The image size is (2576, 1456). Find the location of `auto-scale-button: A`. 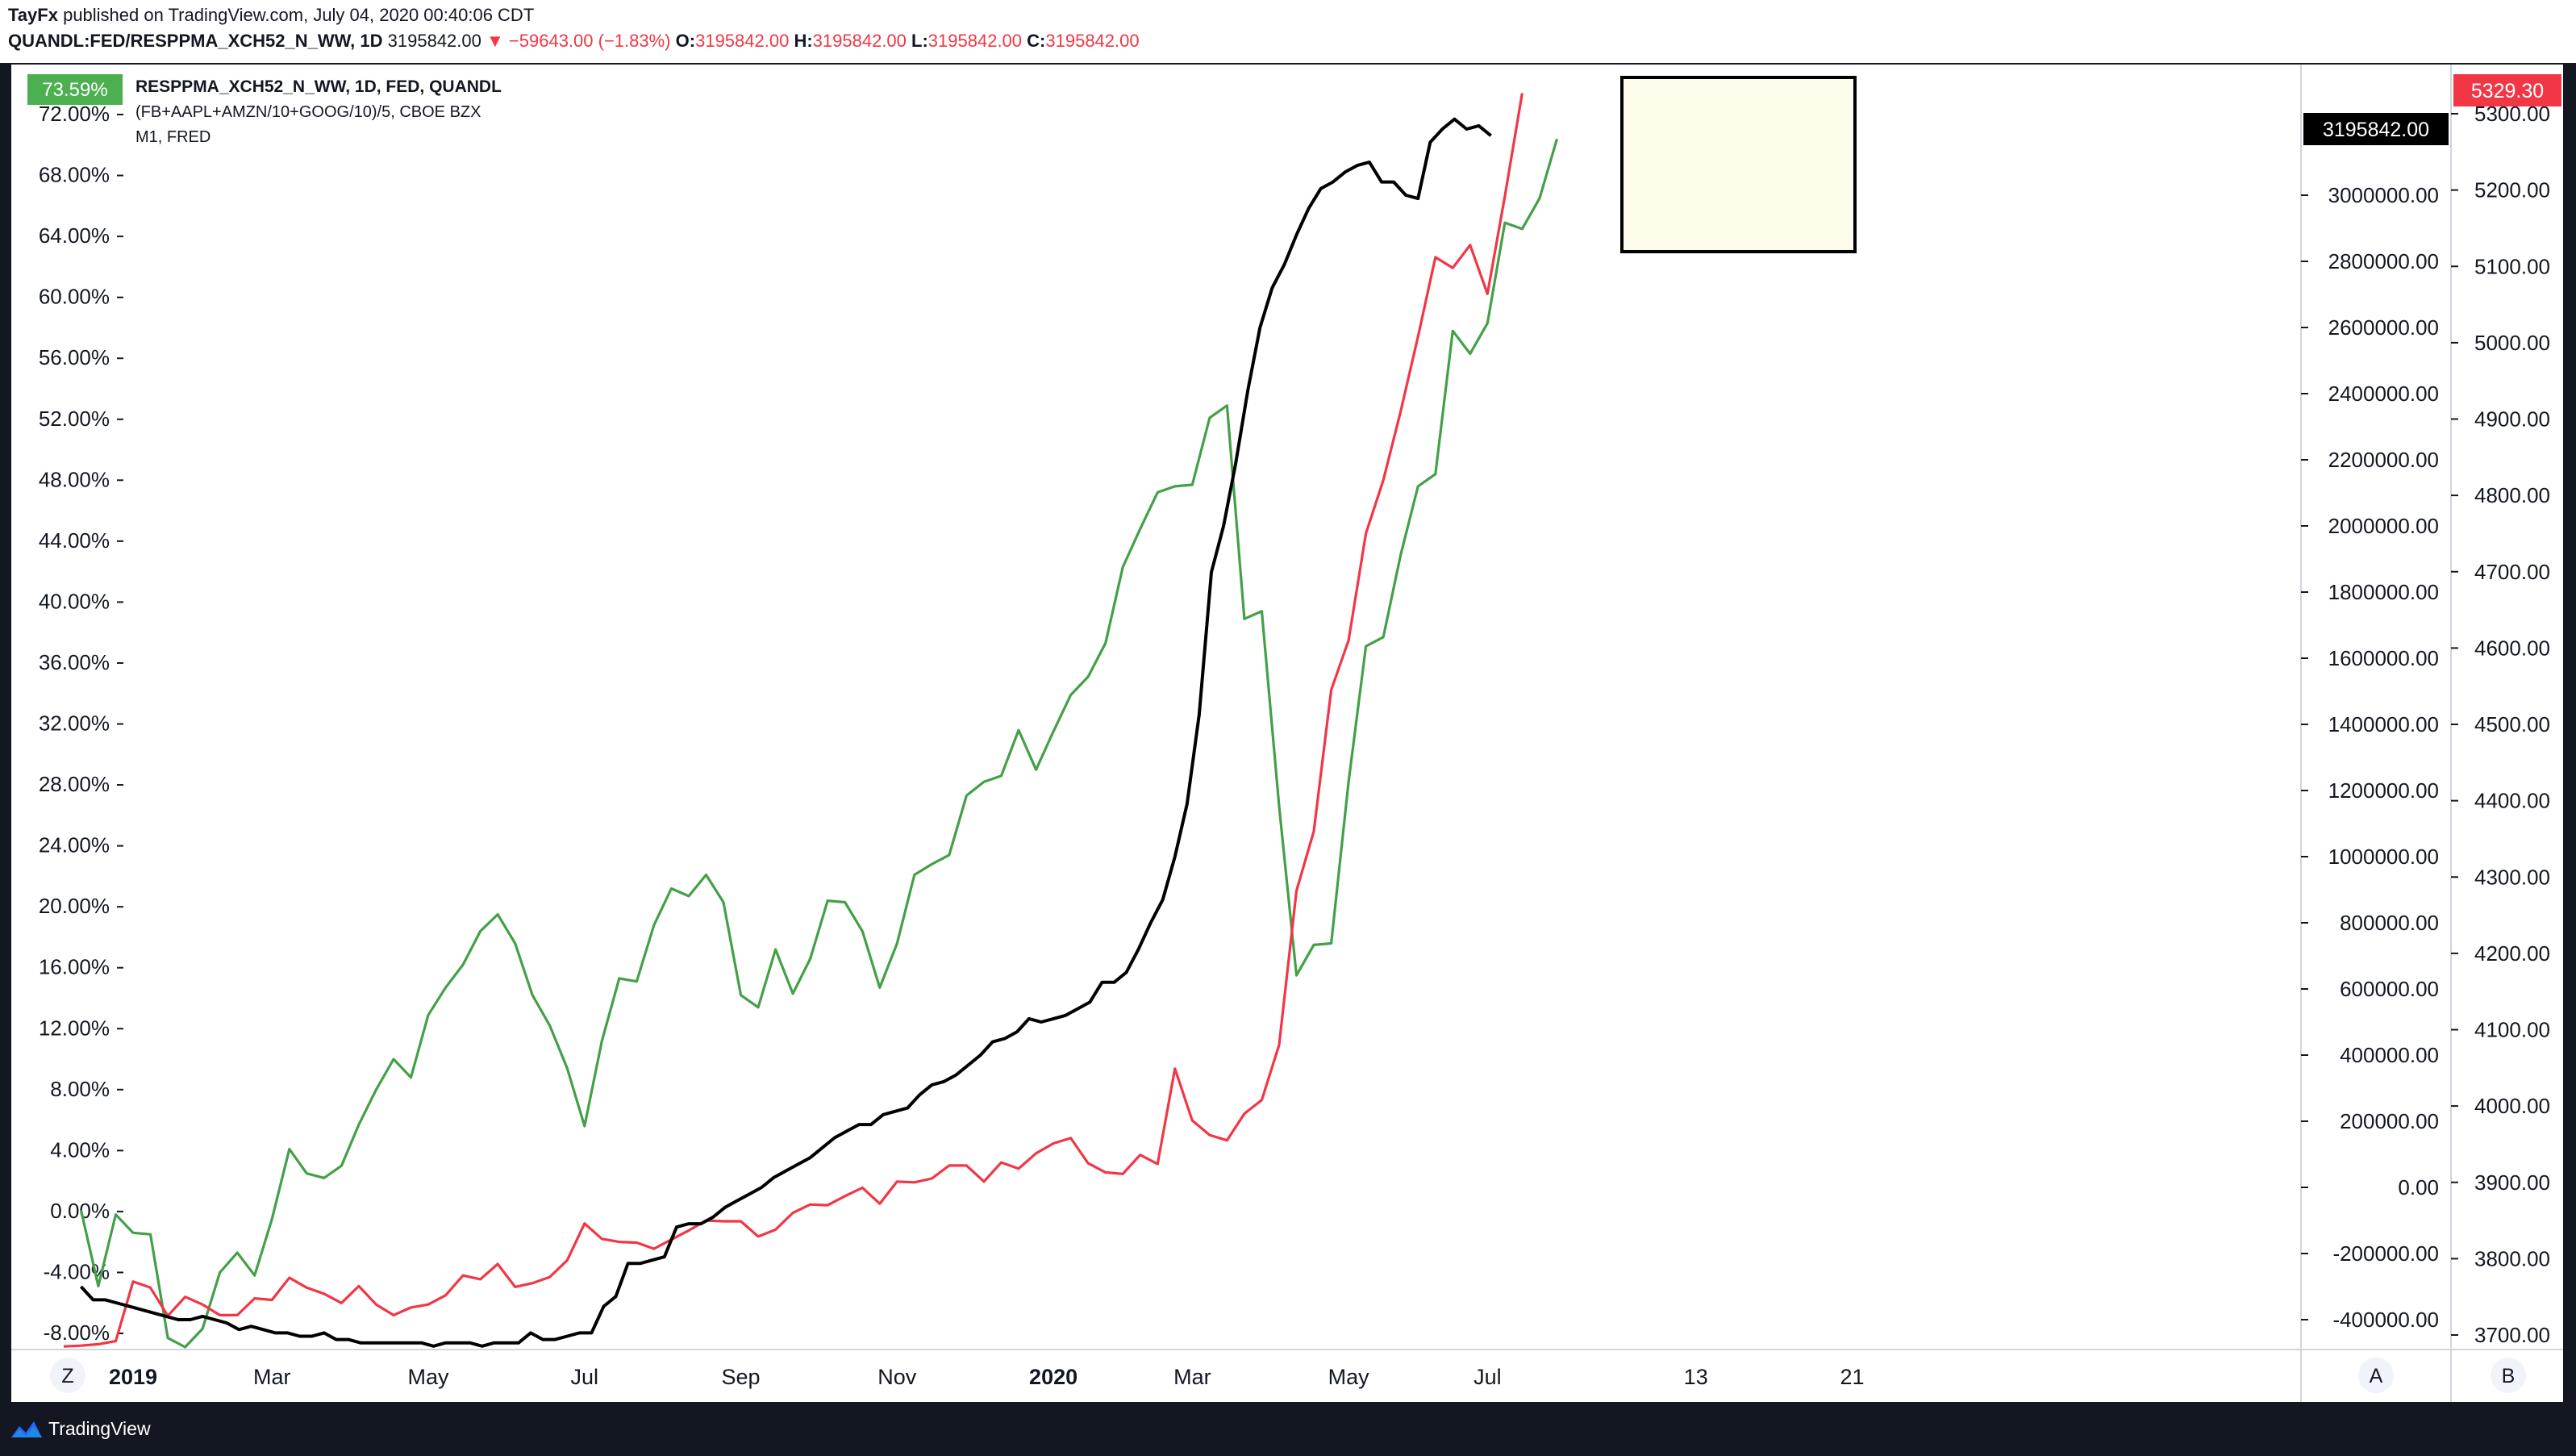

auto-scale-button: A is located at coordinates (2376, 1375).